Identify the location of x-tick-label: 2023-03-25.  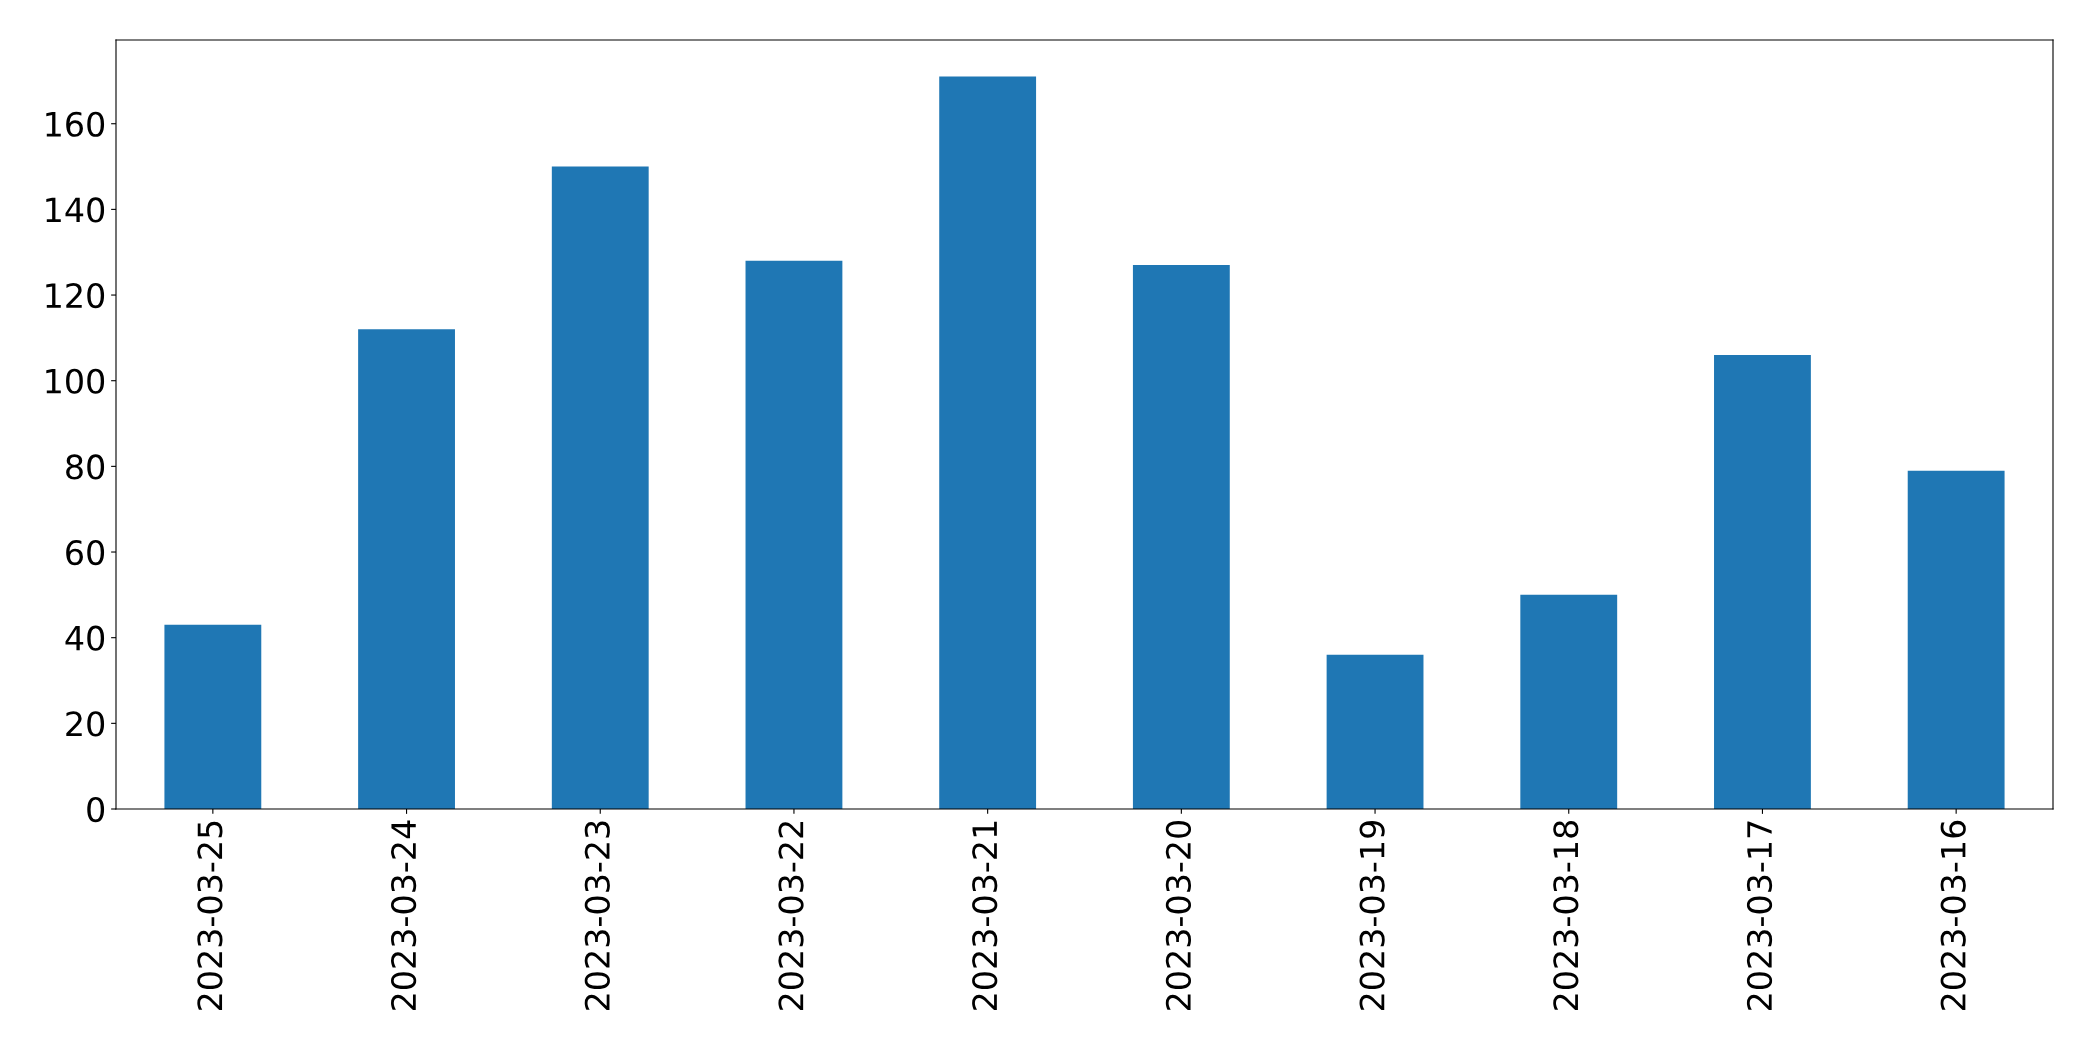
(210, 915).